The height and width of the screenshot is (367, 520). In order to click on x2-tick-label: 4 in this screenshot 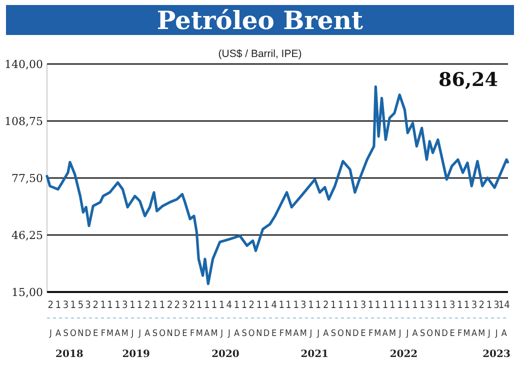, I will do `click(229, 305)`.